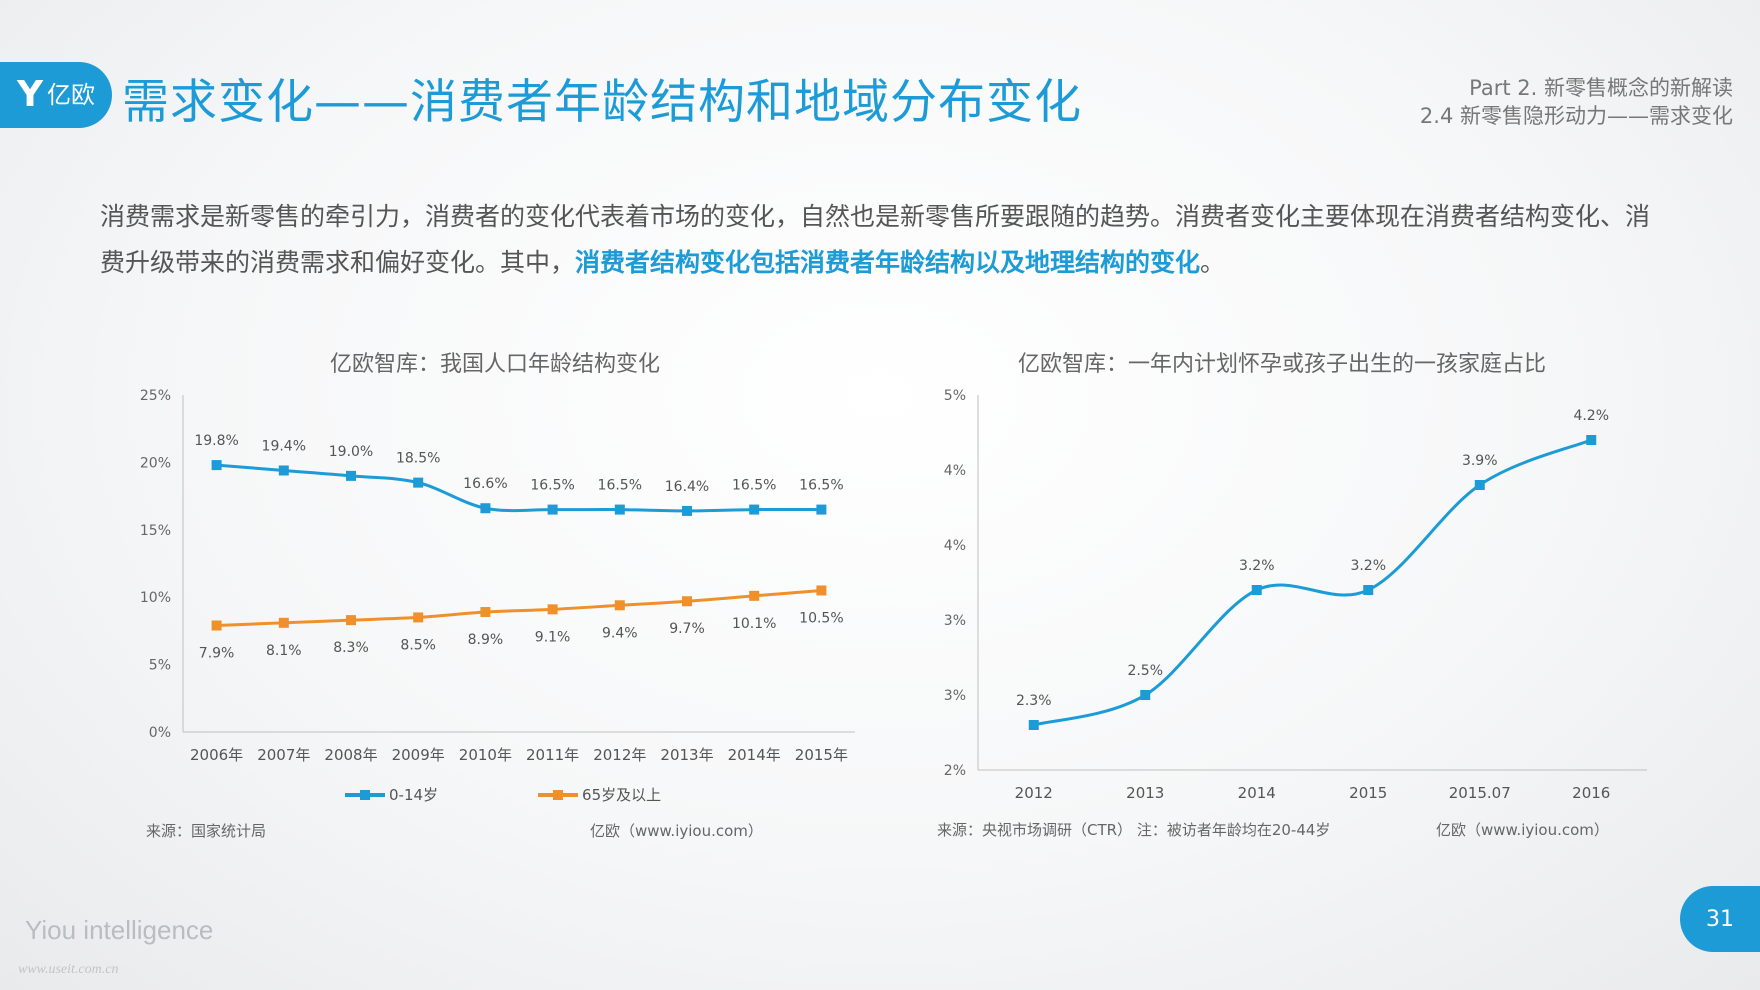 The height and width of the screenshot is (990, 1760). Describe the element at coordinates (558, 794) in the screenshot. I see `legend-swatch-orange` at that location.